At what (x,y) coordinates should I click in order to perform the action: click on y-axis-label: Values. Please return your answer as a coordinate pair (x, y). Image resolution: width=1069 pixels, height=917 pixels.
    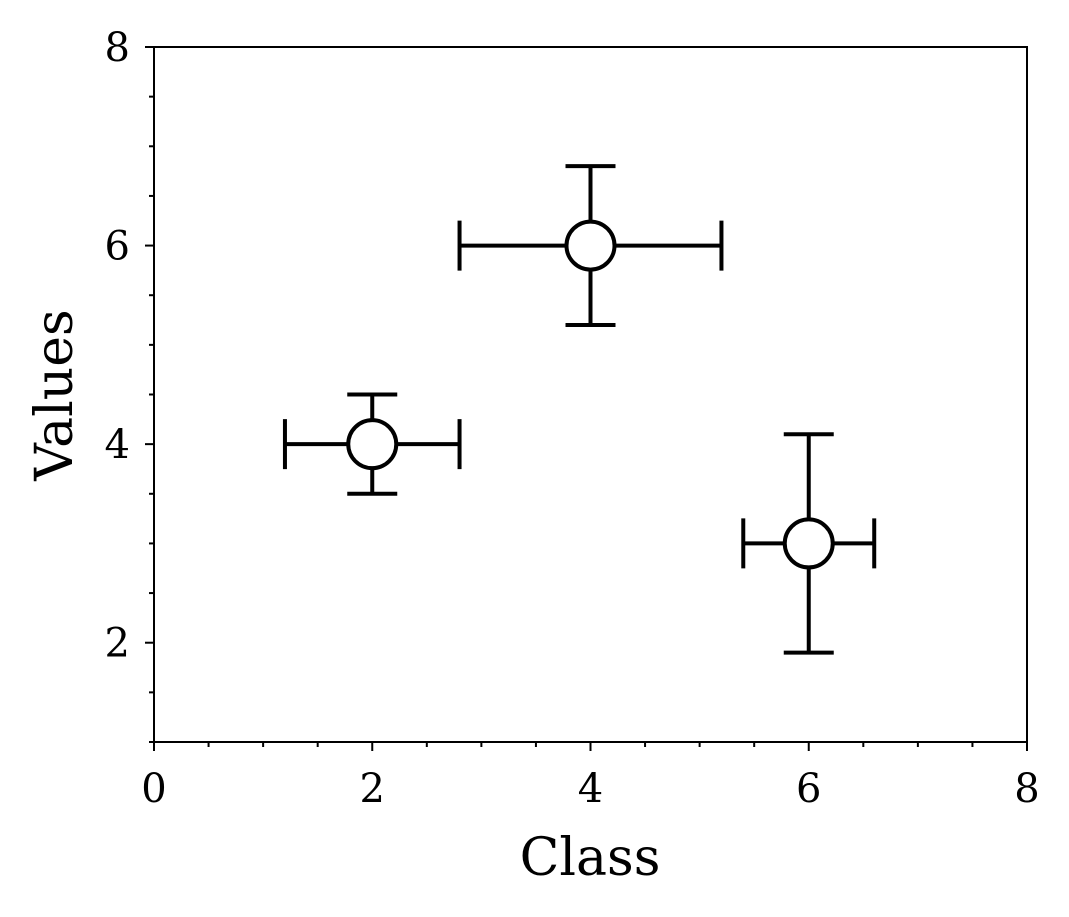
    Looking at the image, I should click on (55, 395).